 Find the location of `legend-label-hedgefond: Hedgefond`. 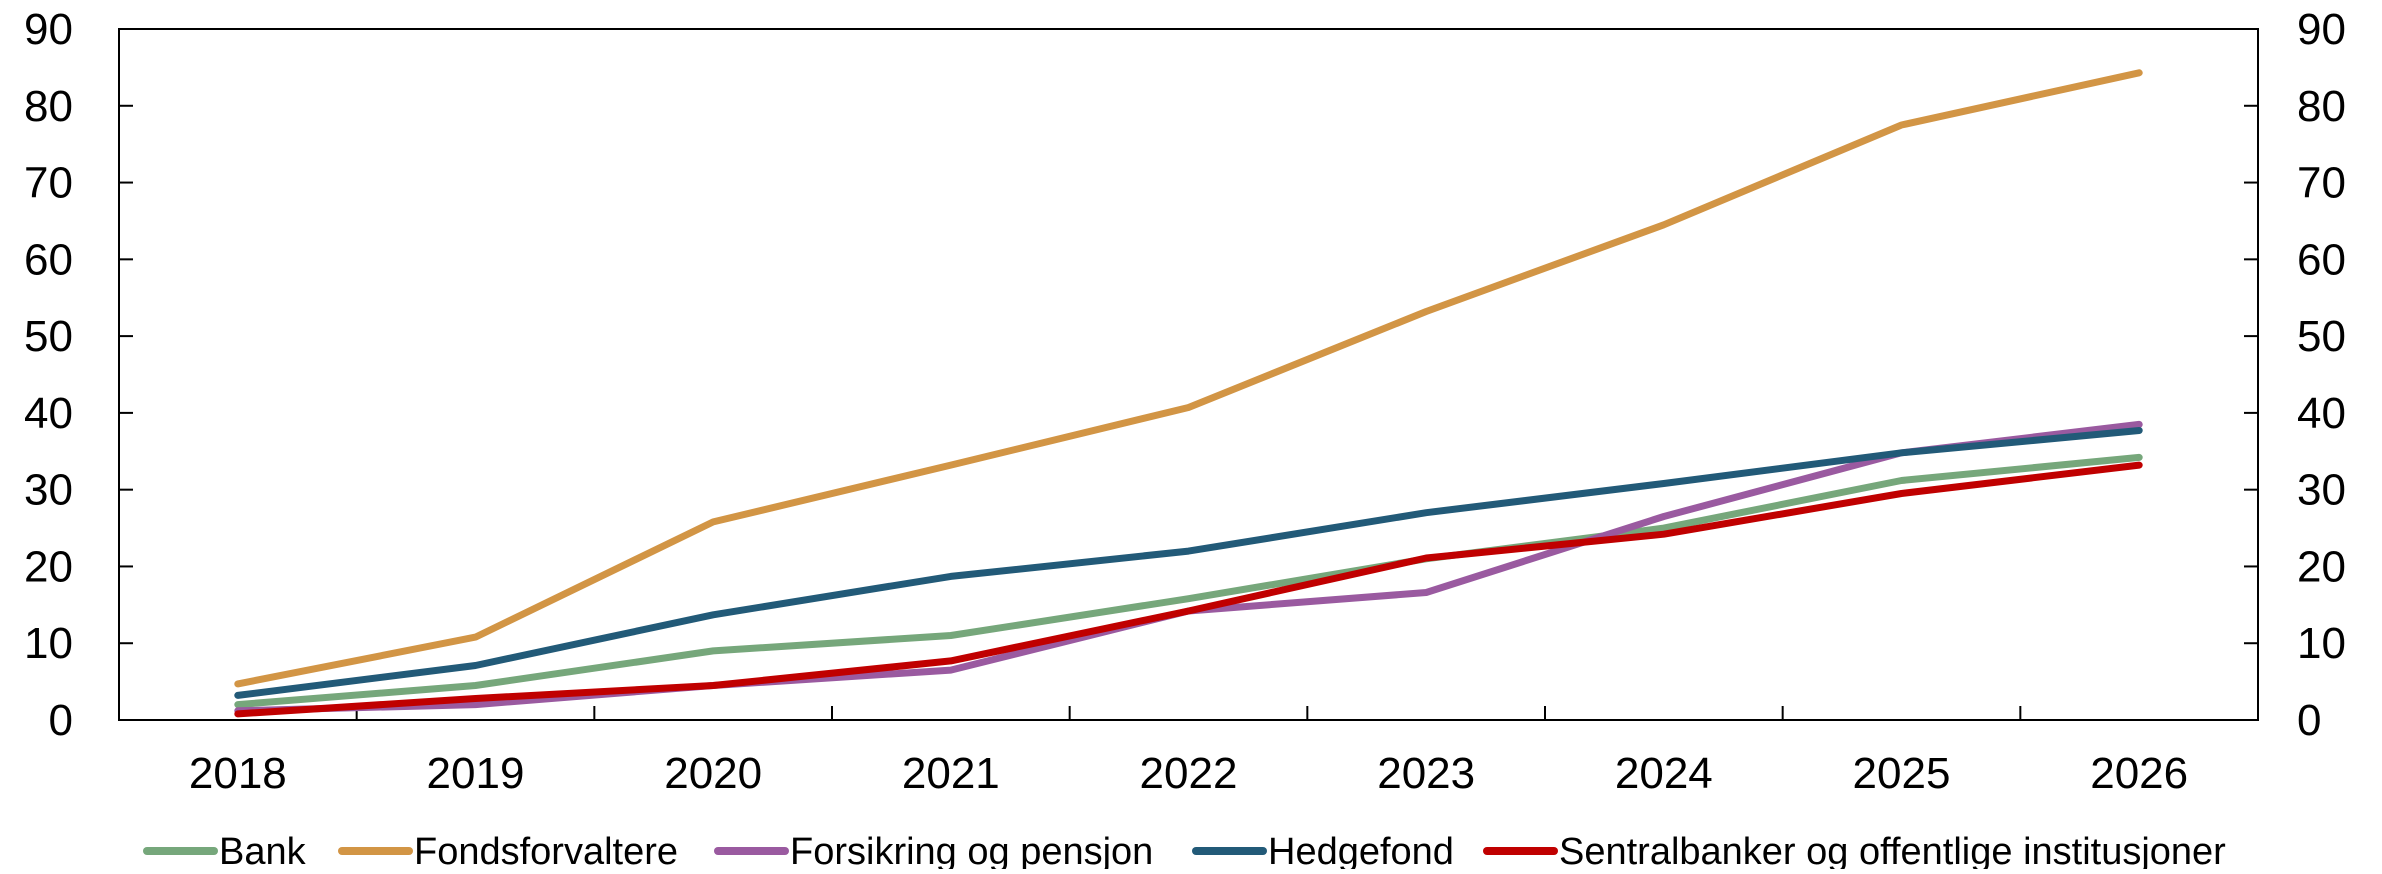

legend-label-hedgefond: Hedgefond is located at coordinates (1361, 850).